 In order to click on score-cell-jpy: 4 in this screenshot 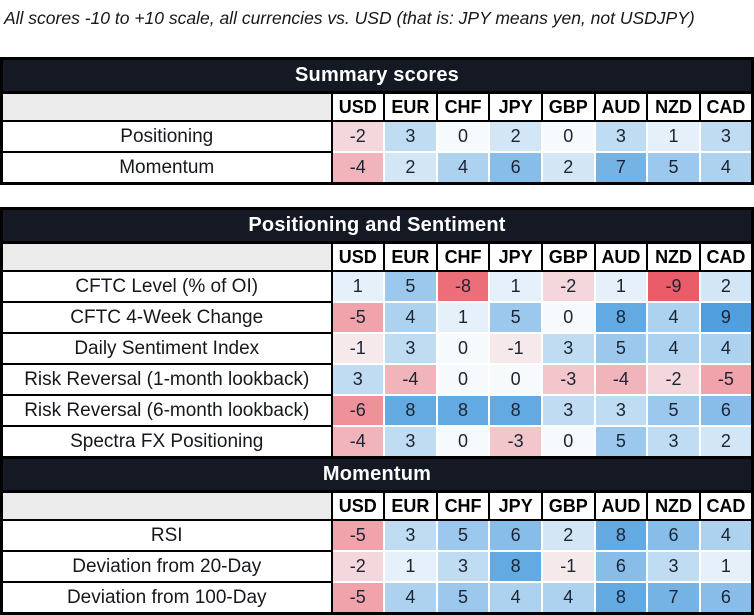, I will do `click(515, 598)`.